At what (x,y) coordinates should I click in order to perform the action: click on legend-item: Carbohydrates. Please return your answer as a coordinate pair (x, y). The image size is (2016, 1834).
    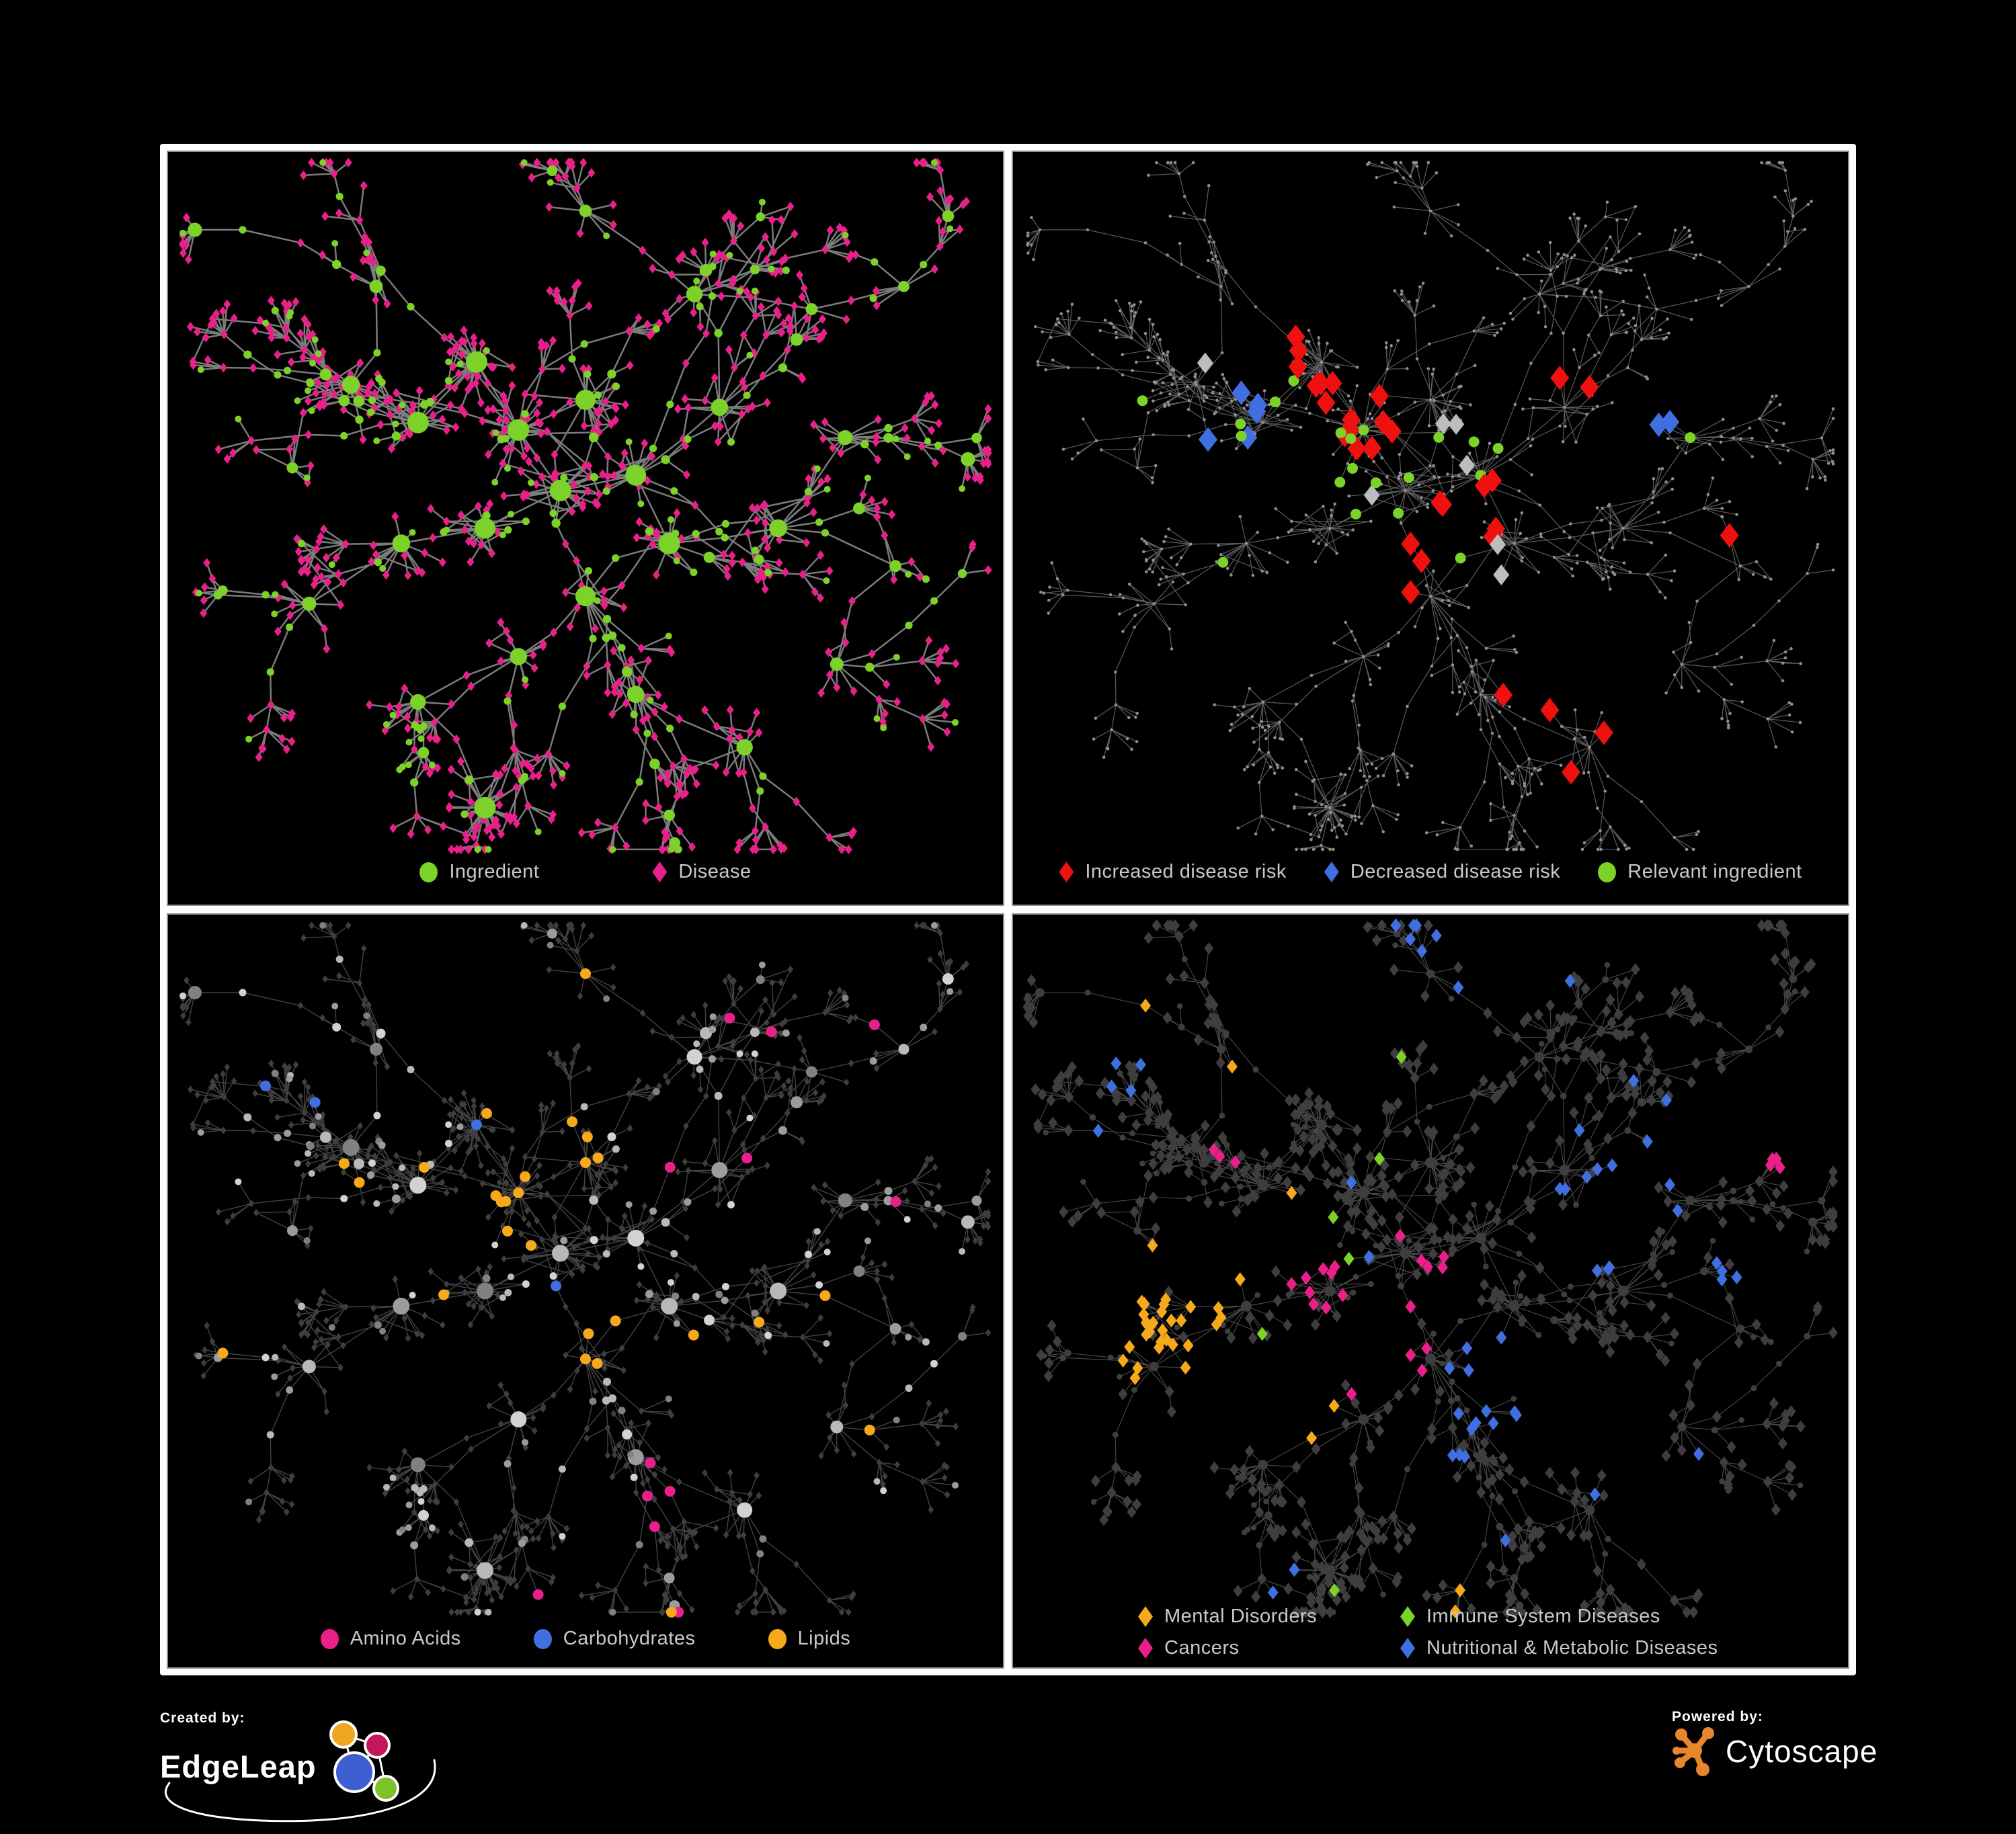
    Looking at the image, I should click on (614, 1639).